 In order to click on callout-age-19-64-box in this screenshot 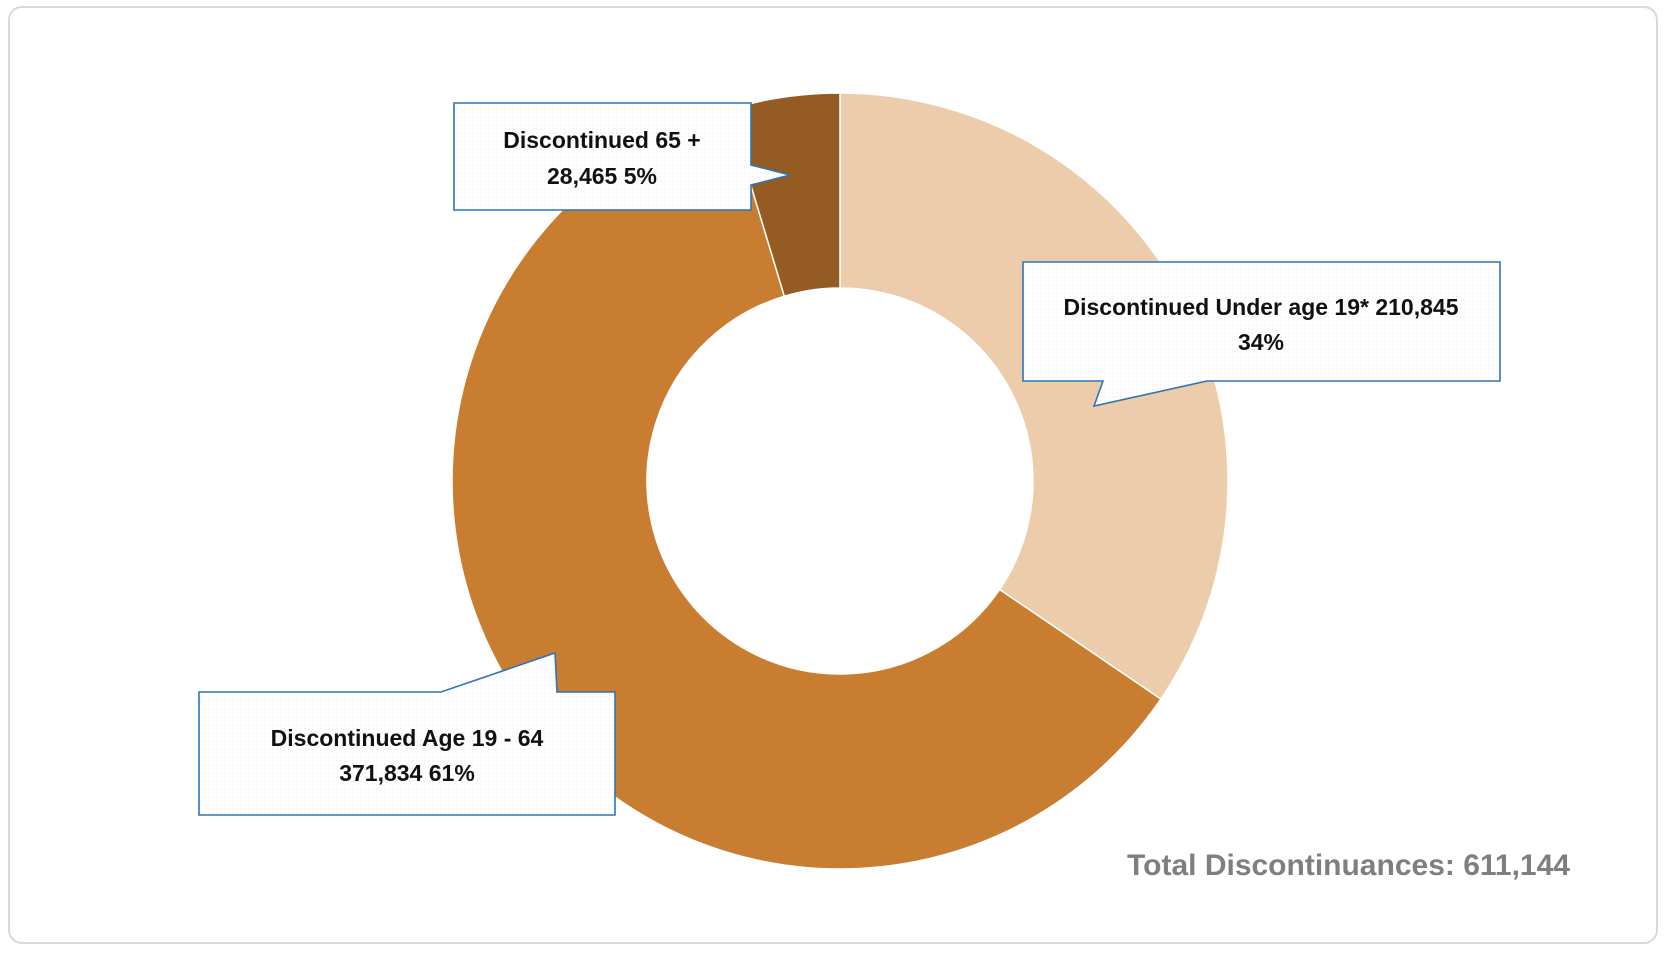, I will do `click(407, 733)`.